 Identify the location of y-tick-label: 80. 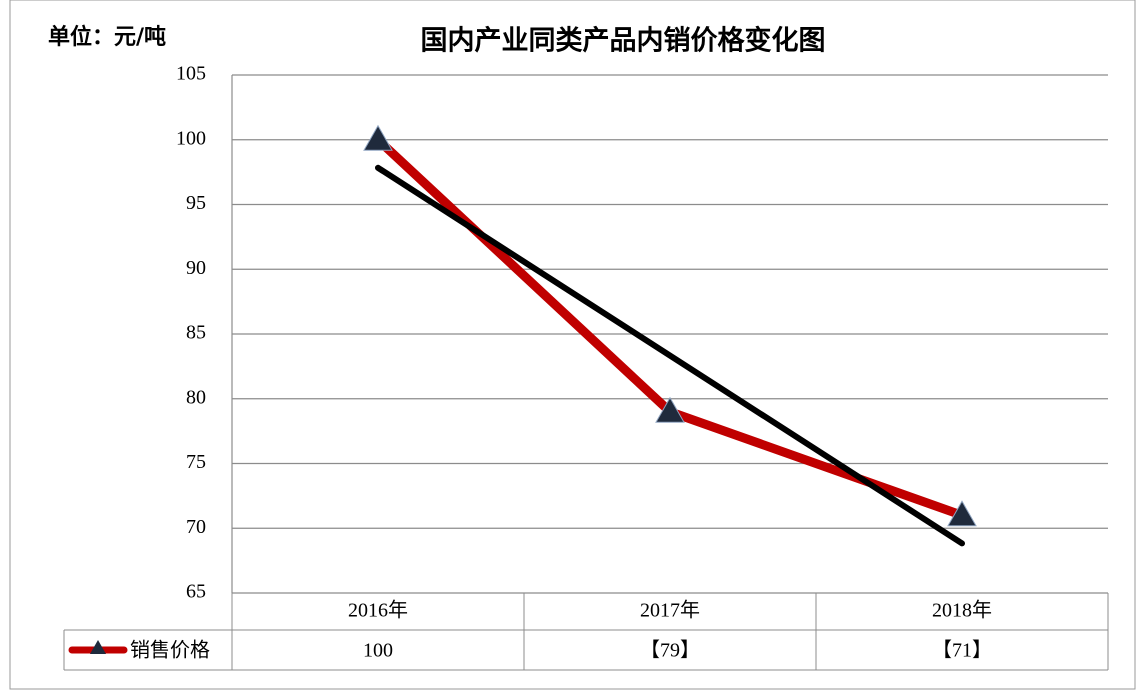
(196, 397).